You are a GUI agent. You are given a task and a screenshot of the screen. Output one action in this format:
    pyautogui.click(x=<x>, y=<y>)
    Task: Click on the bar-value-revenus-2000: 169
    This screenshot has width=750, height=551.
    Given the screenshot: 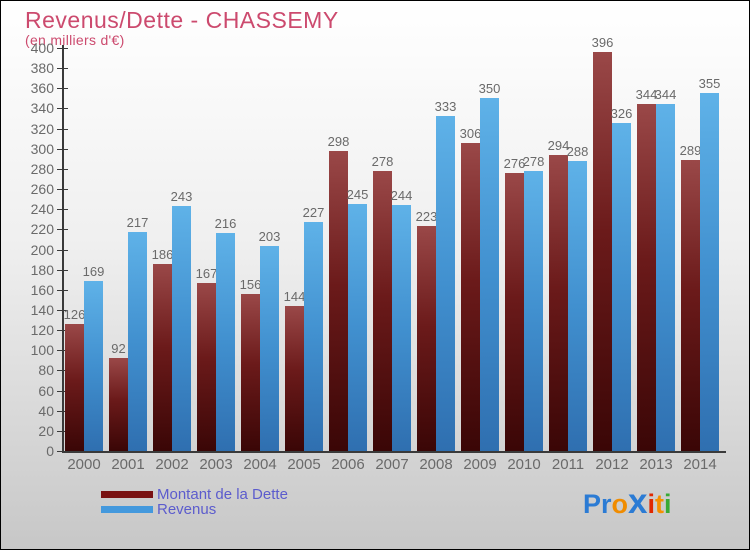 What is the action you would take?
    pyautogui.click(x=93, y=271)
    